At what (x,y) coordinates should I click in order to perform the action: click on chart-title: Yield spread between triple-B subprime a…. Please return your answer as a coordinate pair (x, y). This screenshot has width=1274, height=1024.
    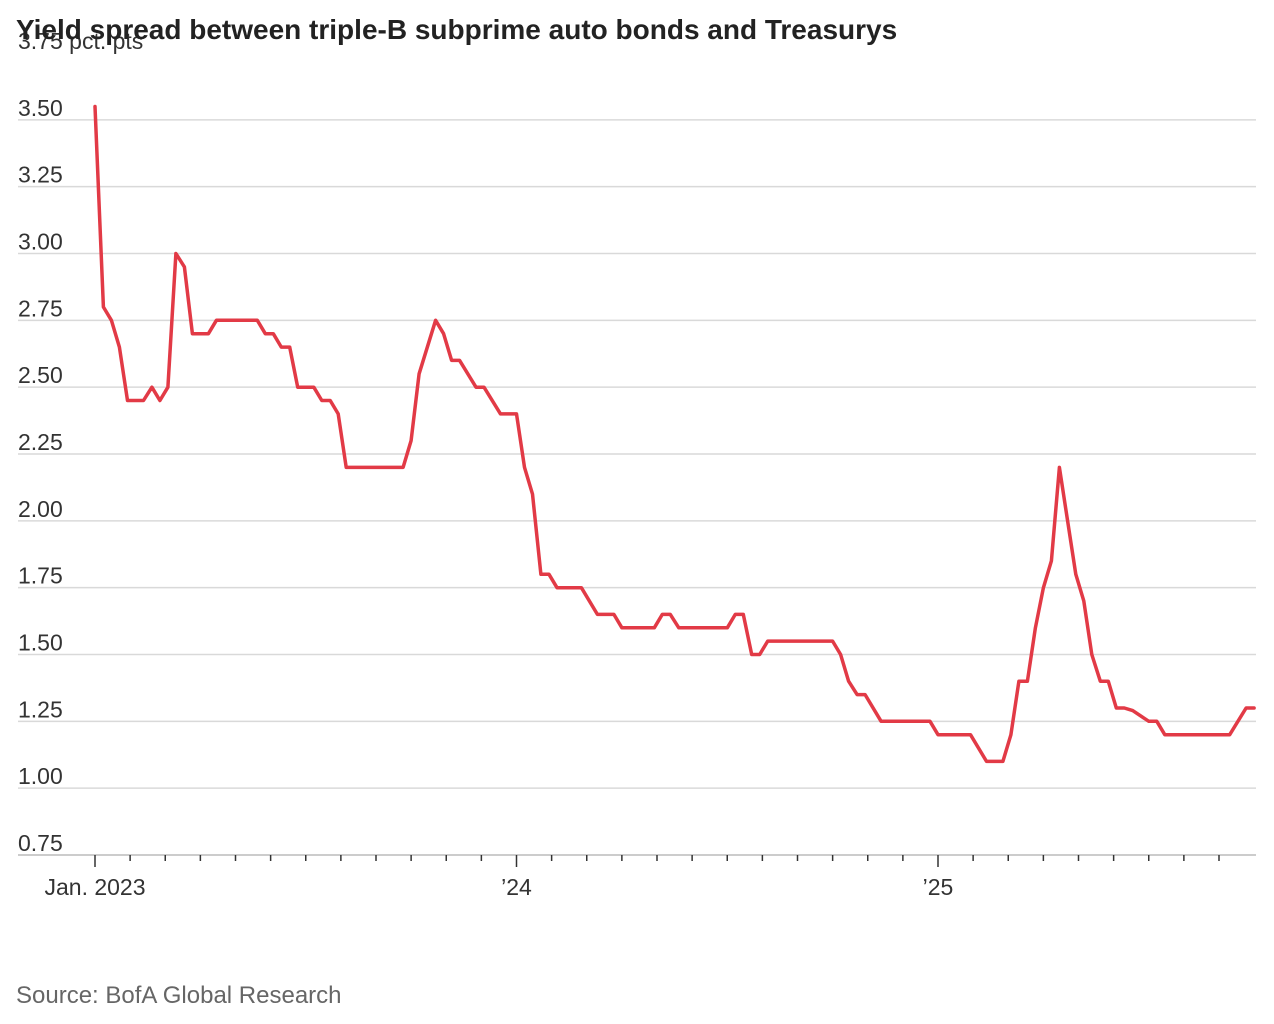
    Looking at the image, I should click on (457, 29).